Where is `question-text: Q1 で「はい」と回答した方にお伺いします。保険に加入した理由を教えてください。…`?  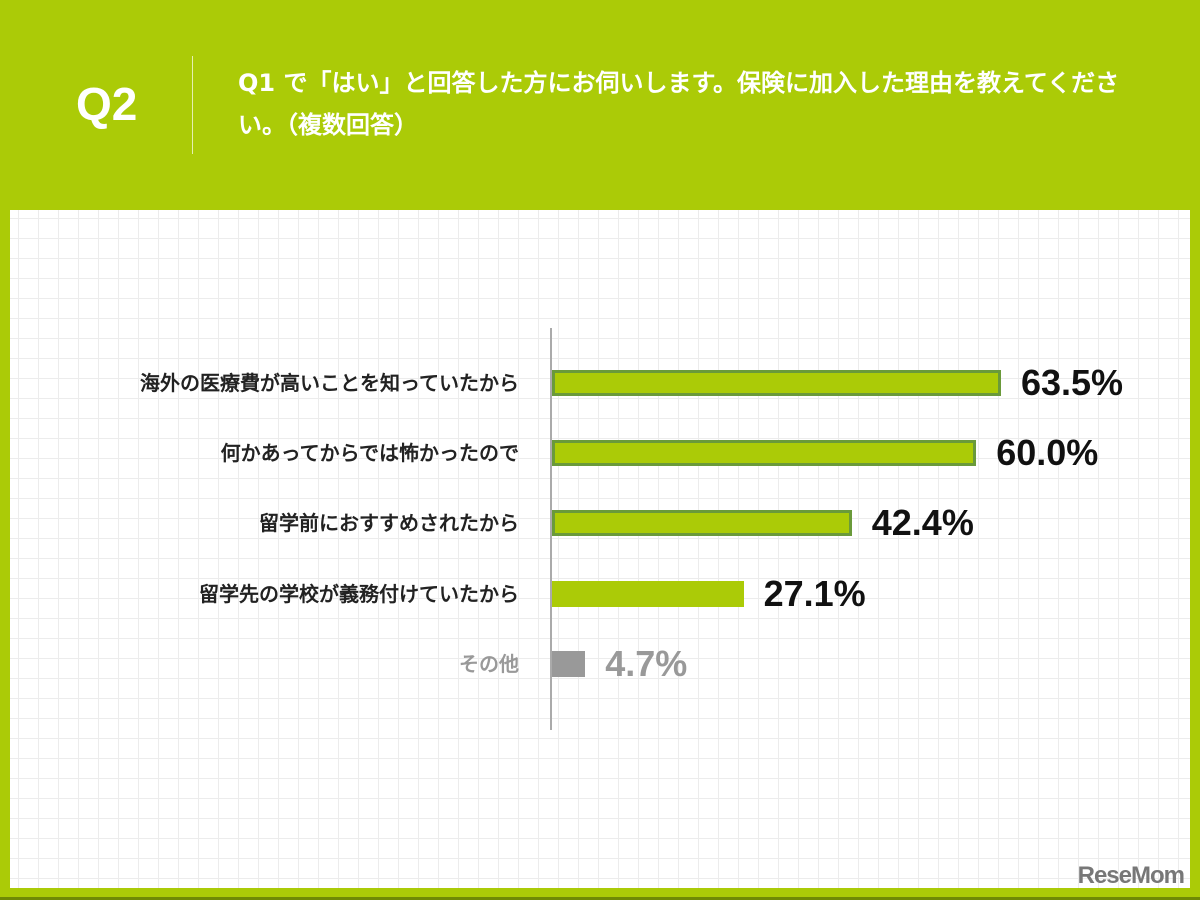 question-text: Q1 で「はい」と回答した方にお伺いします。保険に加入した理由を教えてください。… is located at coordinates (679, 104).